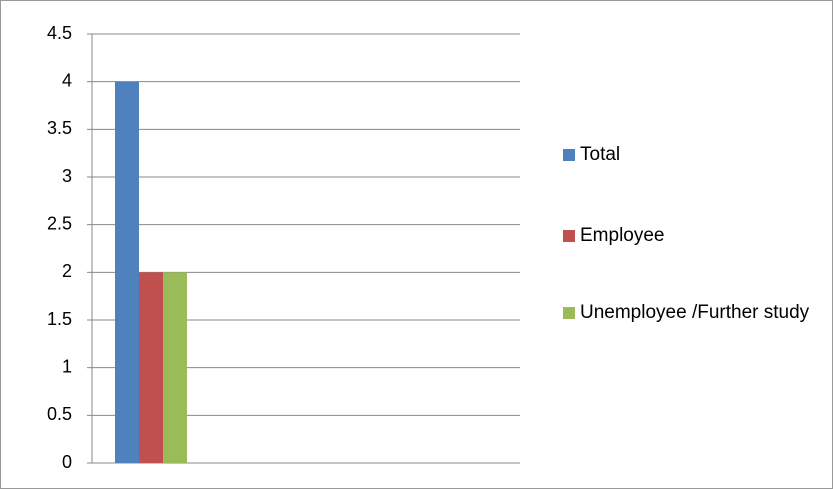 This screenshot has height=489, width=833. I want to click on legend-label: Employee, so click(622, 235).